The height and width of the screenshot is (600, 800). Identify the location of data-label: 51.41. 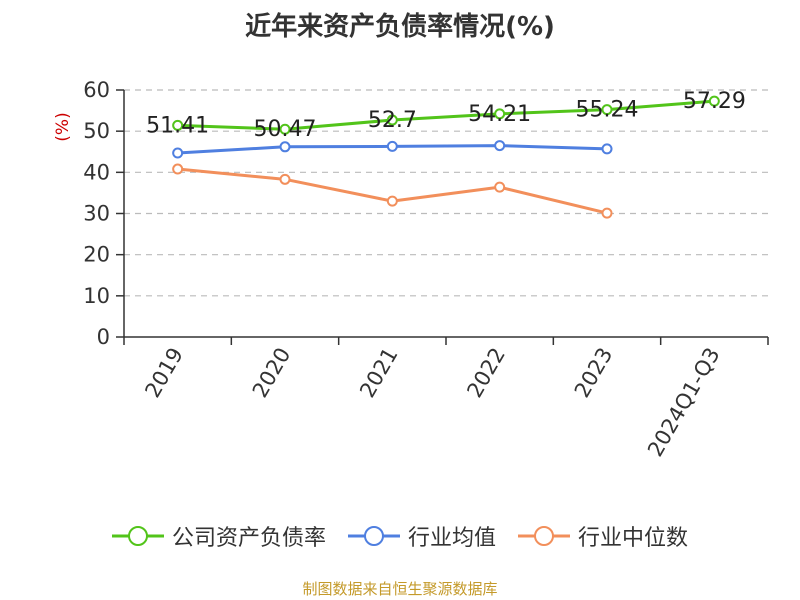
(177, 125).